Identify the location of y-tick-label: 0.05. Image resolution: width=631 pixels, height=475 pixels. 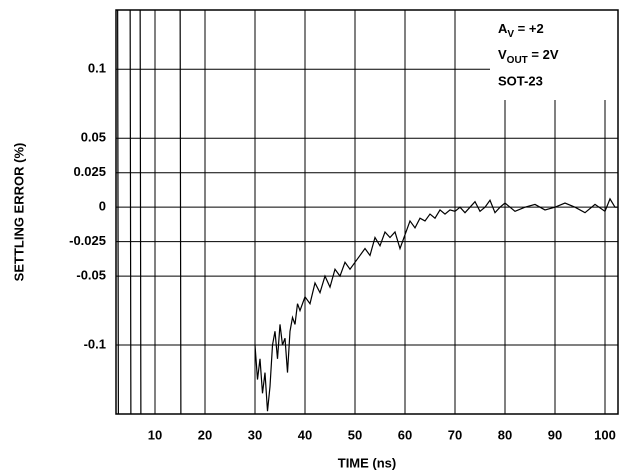
(93, 137).